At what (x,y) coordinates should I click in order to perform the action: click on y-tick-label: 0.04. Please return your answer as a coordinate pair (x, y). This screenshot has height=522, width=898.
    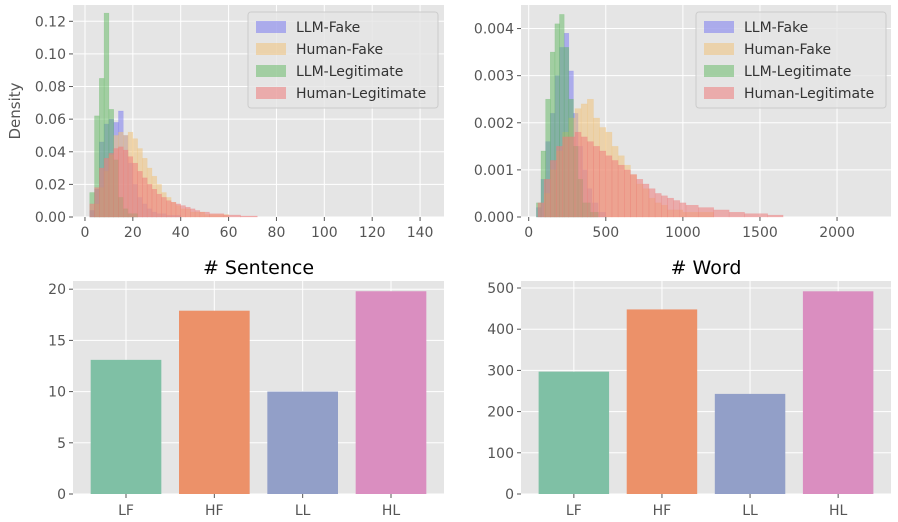
    Looking at the image, I should click on (50, 153).